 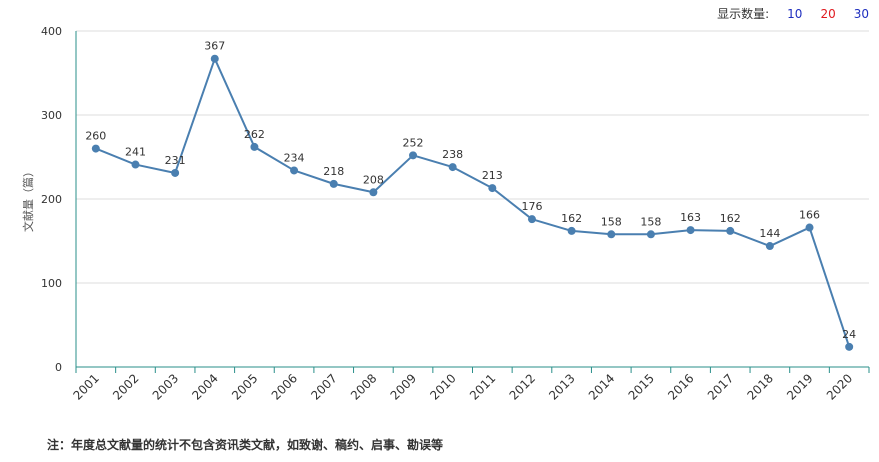 I want to click on y-tick-label: 0, so click(x=58, y=367).